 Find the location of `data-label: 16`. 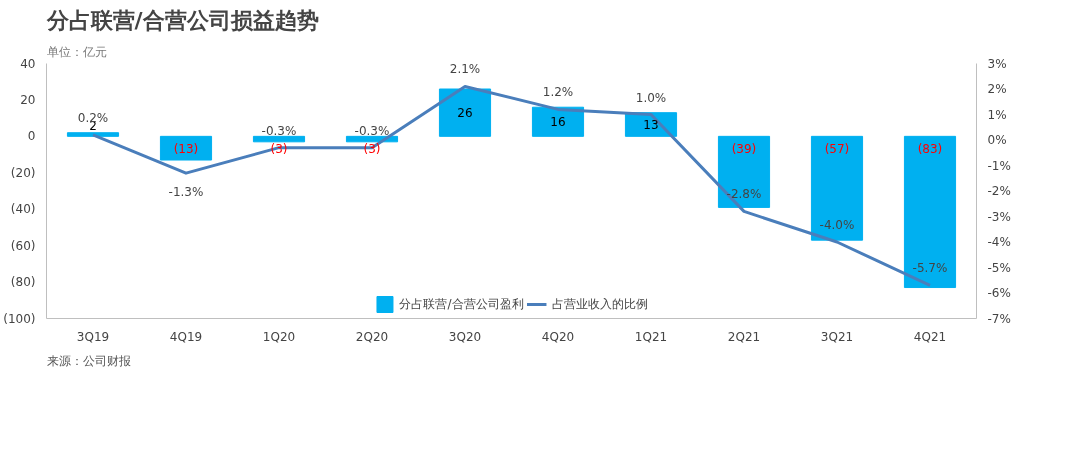

data-label: 16 is located at coordinates (558, 122).